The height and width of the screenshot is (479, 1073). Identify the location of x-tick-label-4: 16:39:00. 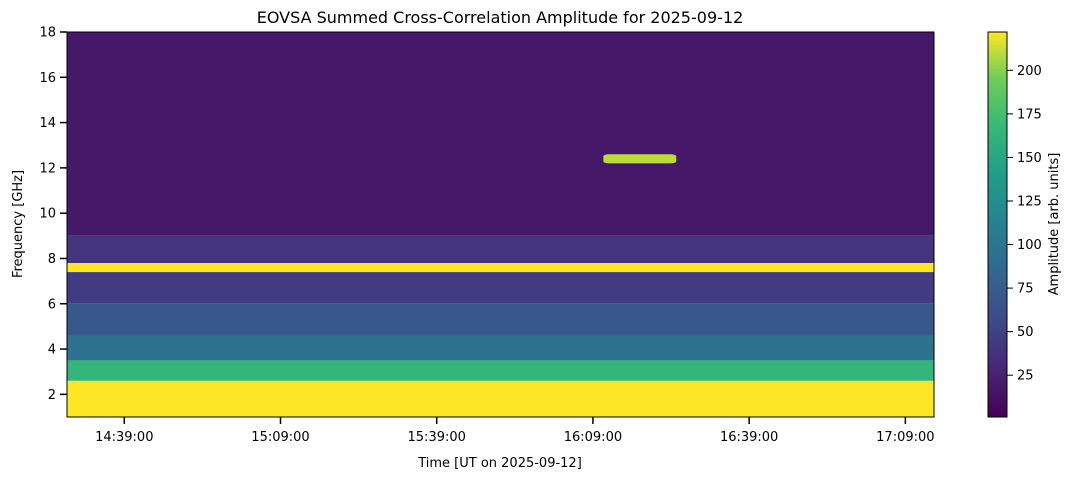
(749, 437).